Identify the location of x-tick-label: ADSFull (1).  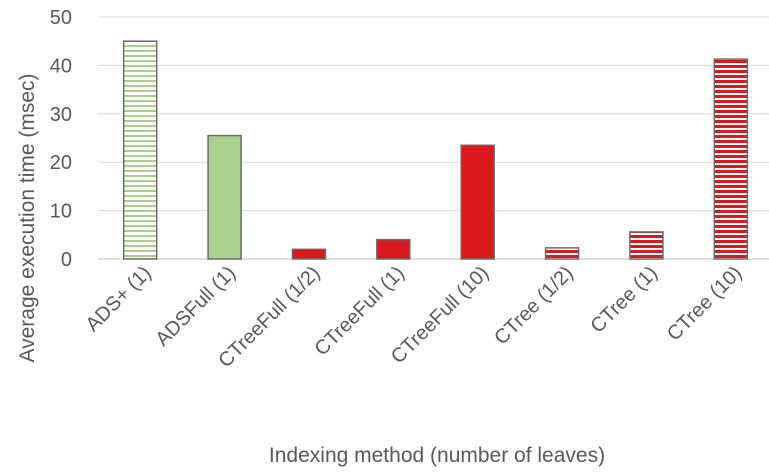
(195, 306).